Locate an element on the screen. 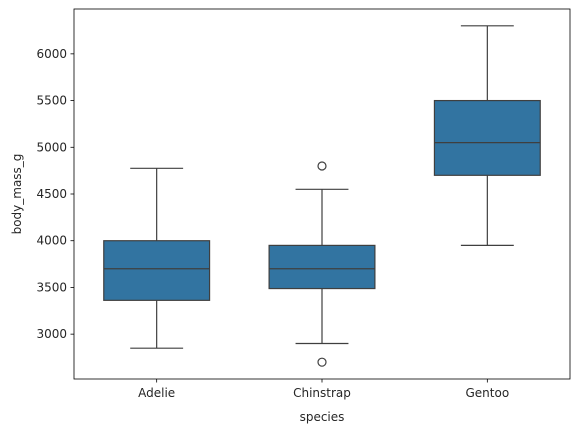 This screenshot has width=580, height=432. x-tick-label: Chinstrap is located at coordinates (322, 393).